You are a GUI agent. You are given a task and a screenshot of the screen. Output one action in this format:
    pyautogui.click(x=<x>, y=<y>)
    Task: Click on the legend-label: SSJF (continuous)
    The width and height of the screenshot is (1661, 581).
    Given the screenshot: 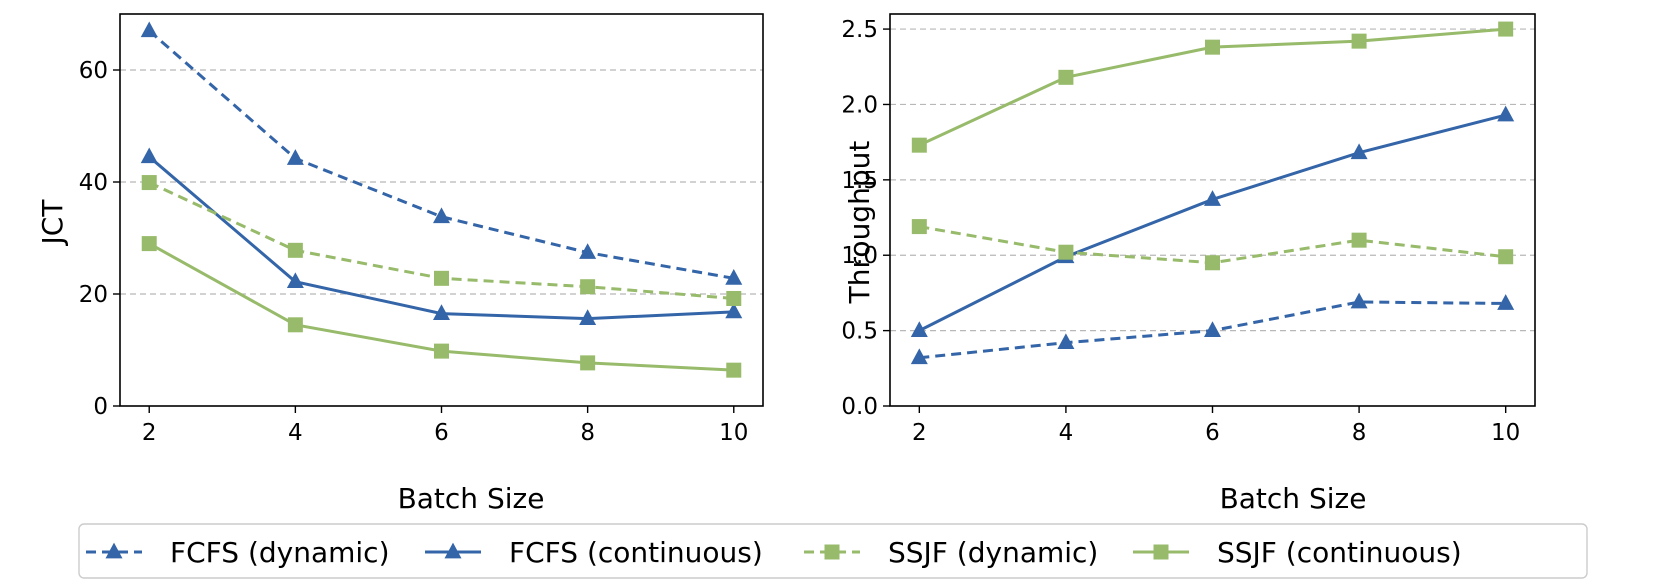 What is the action you would take?
    pyautogui.click(x=1339, y=552)
    